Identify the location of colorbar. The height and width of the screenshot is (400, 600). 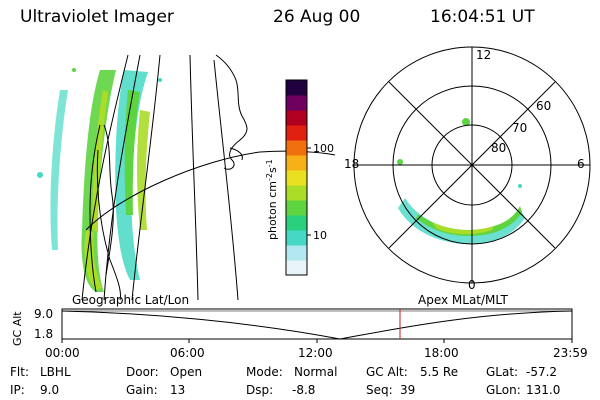
(296, 178).